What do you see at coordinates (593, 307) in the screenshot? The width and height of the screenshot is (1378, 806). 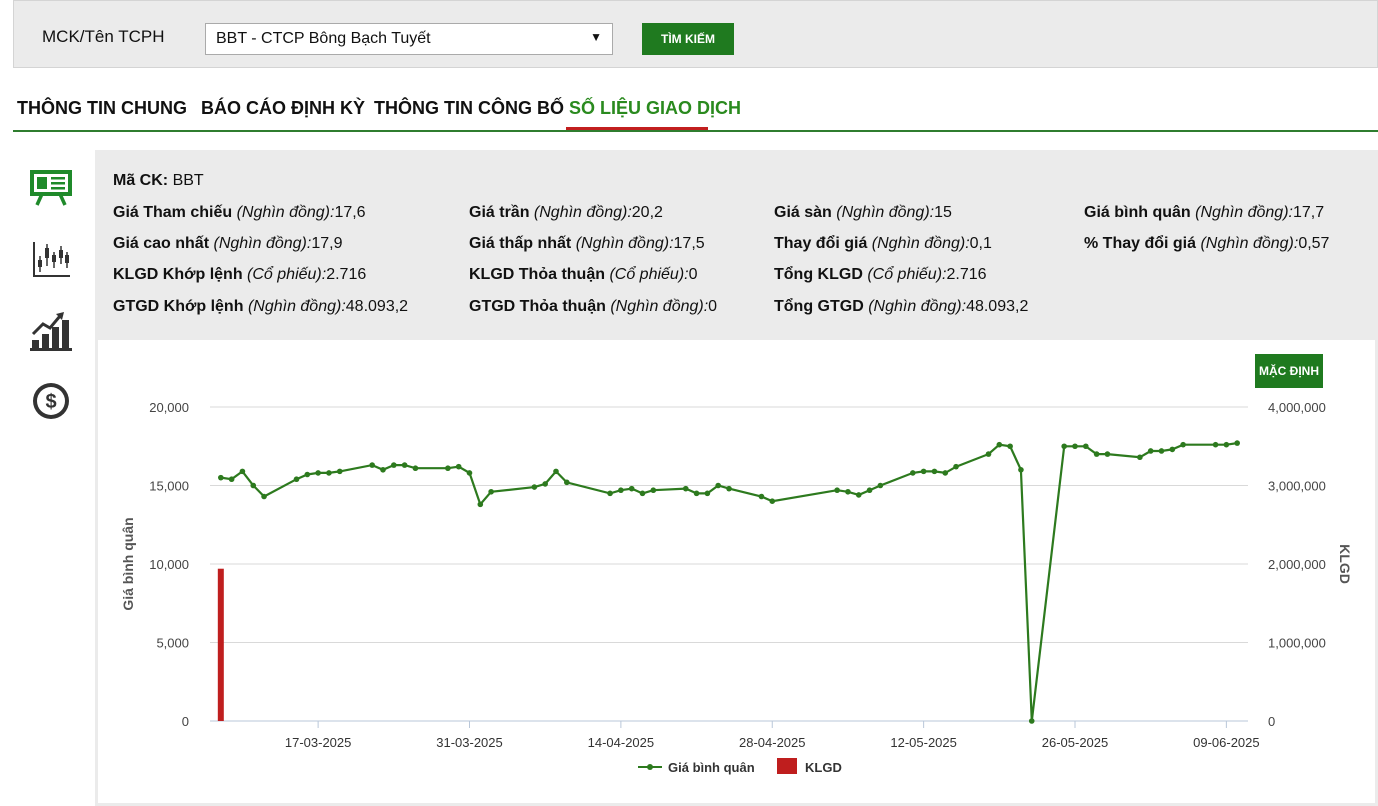 I see `info-field: GTGD Thỏa thuận (Nghìn đồng):0` at bounding box center [593, 307].